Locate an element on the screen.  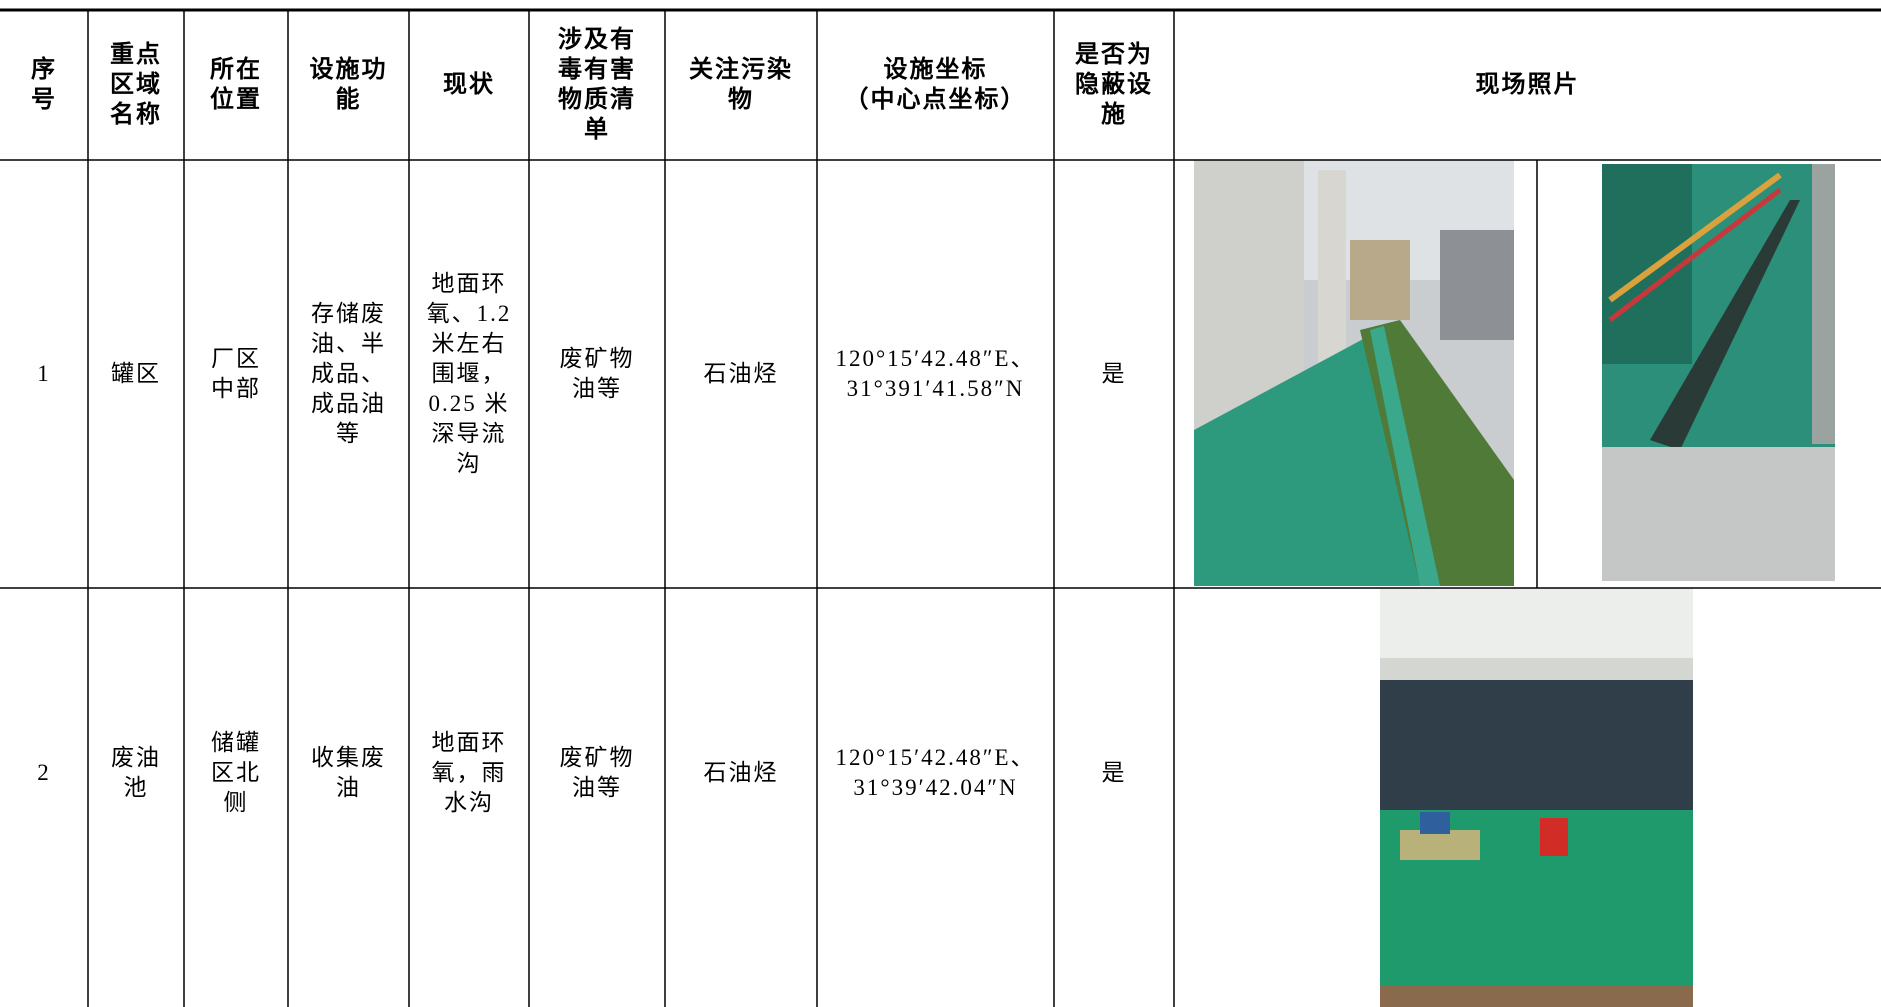
cell-line: 废油 is located at coordinates (136, 757).